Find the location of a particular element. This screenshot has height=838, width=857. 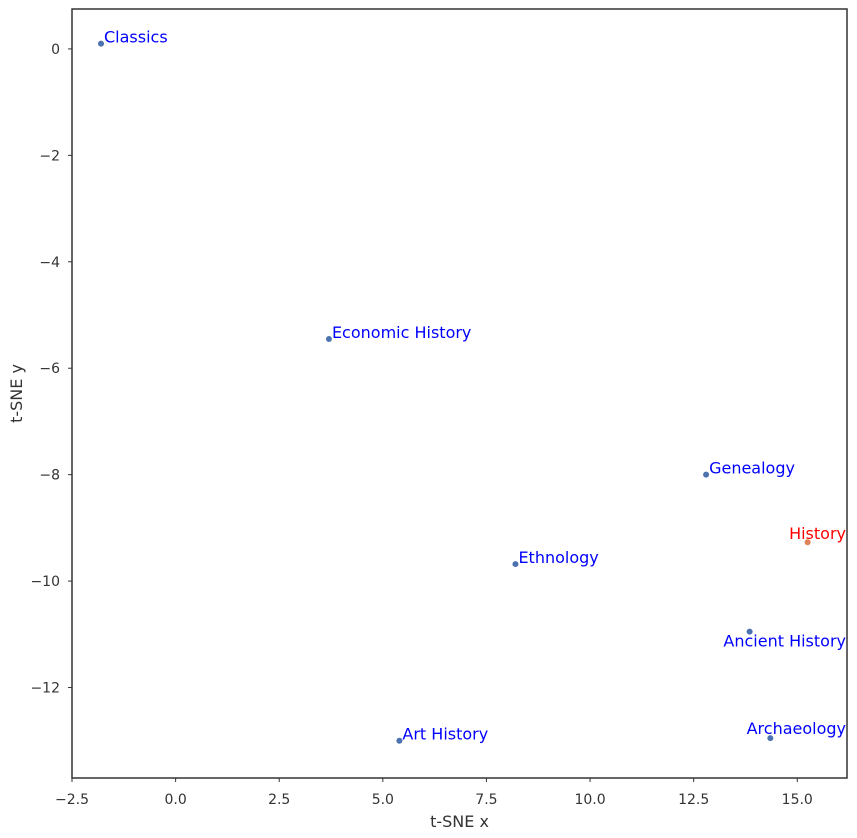

x-tick-label: 10.0 is located at coordinates (589, 800).